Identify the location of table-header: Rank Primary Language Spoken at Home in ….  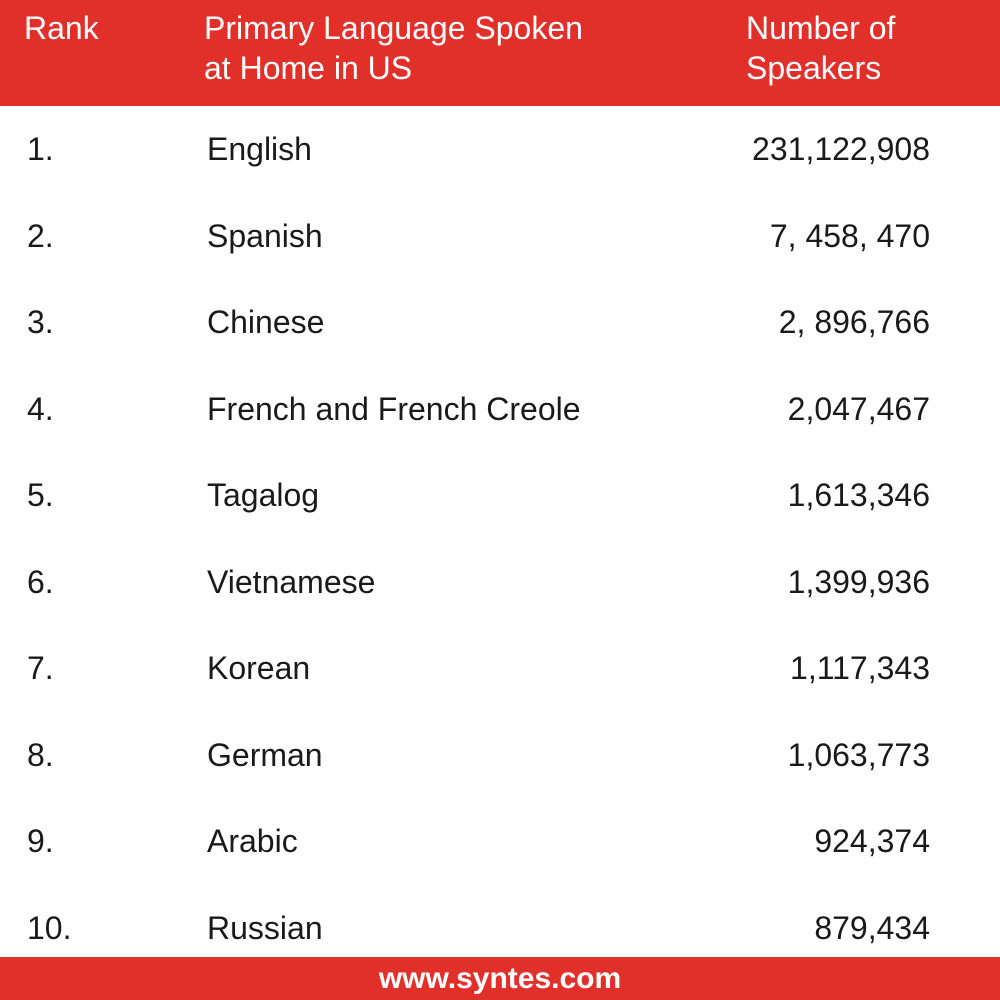
(500, 53).